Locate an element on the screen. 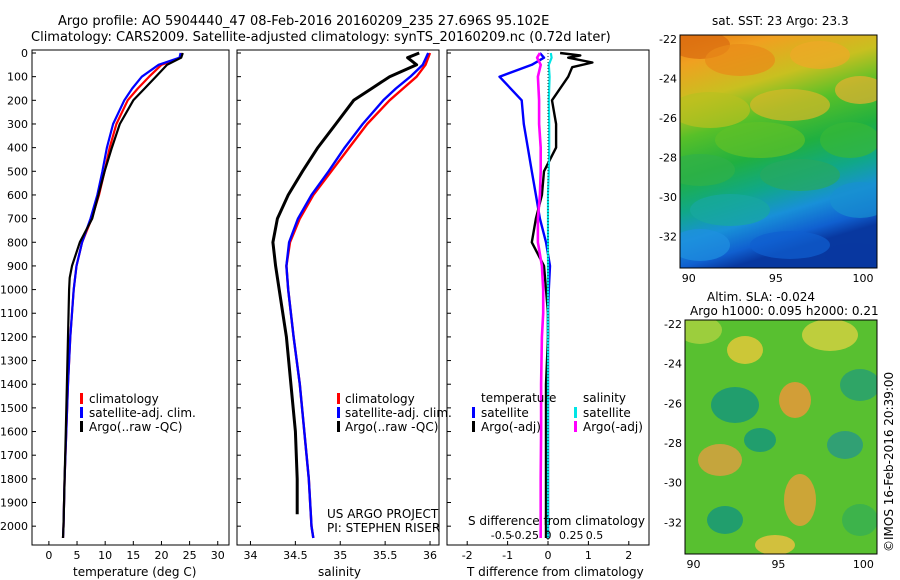  sla-lat-tick-label: -24 is located at coordinates (673, 364).